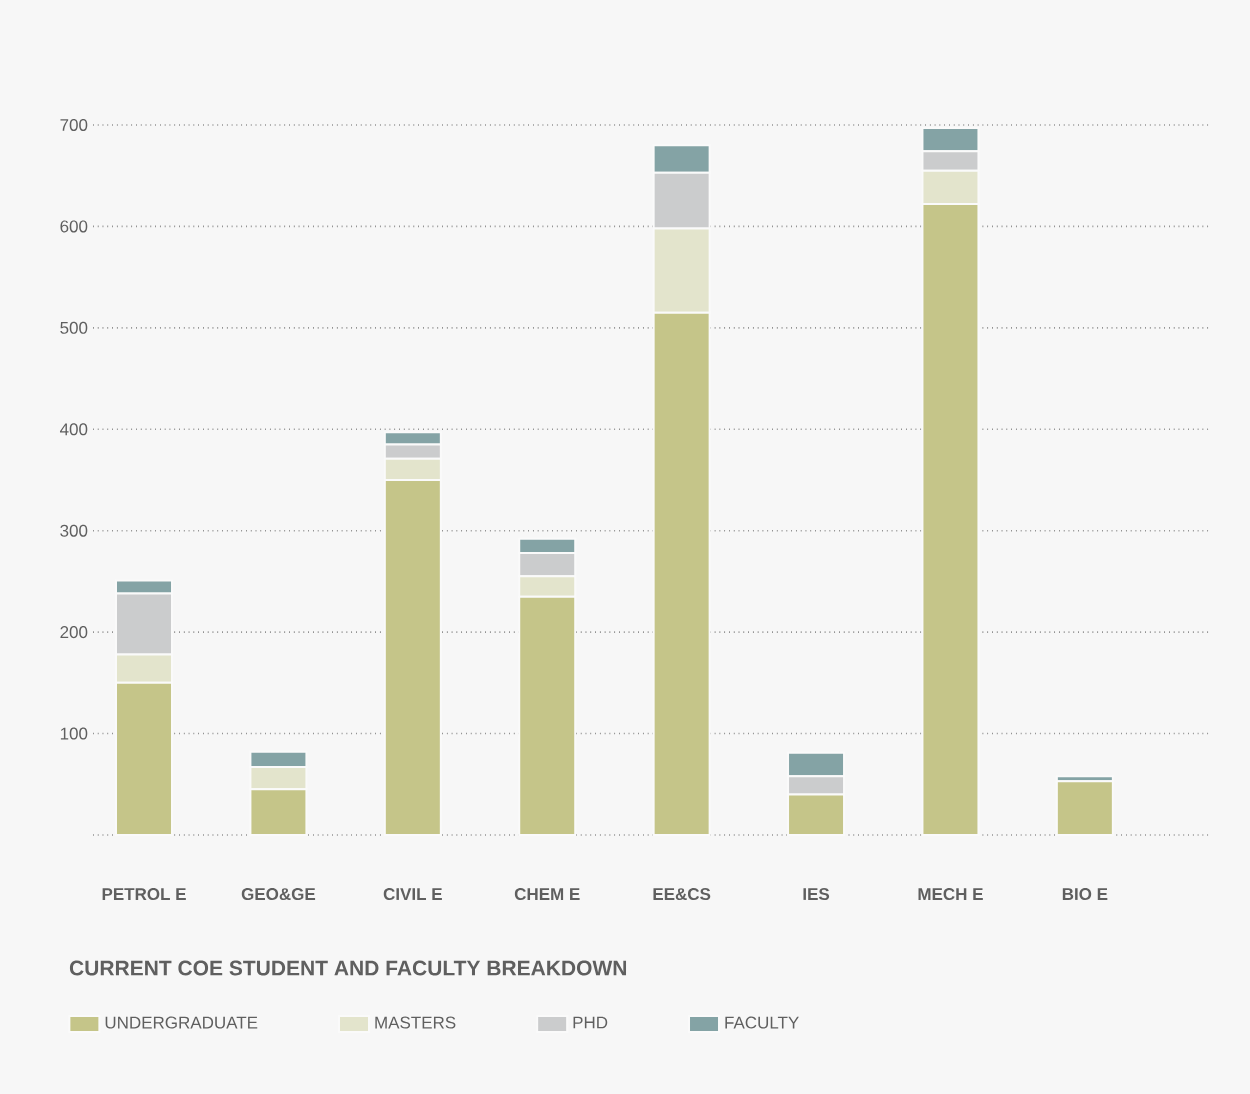 The height and width of the screenshot is (1094, 1250). What do you see at coordinates (74, 124) in the screenshot?
I see `y-tick-label: 700` at bounding box center [74, 124].